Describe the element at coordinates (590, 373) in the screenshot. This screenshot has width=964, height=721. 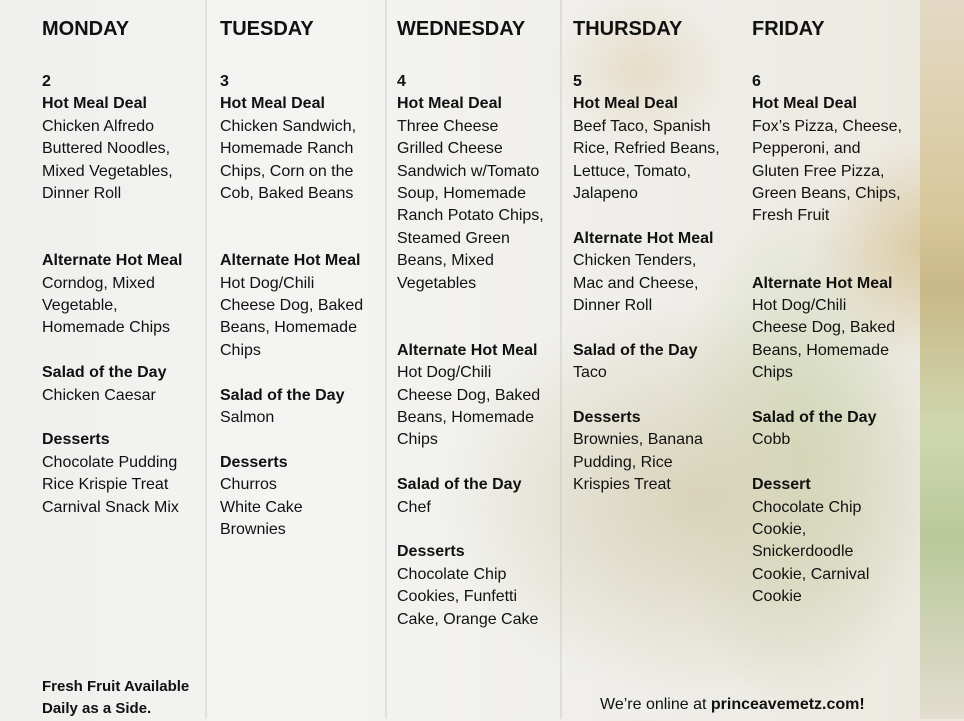
I see `menu-item-line: Taco` at that location.